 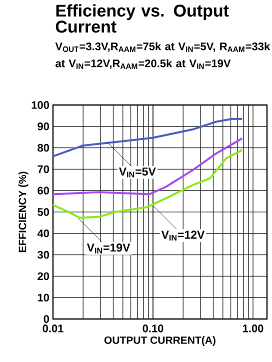 I want to click on y-tick-label: 70, so click(x=44, y=169).